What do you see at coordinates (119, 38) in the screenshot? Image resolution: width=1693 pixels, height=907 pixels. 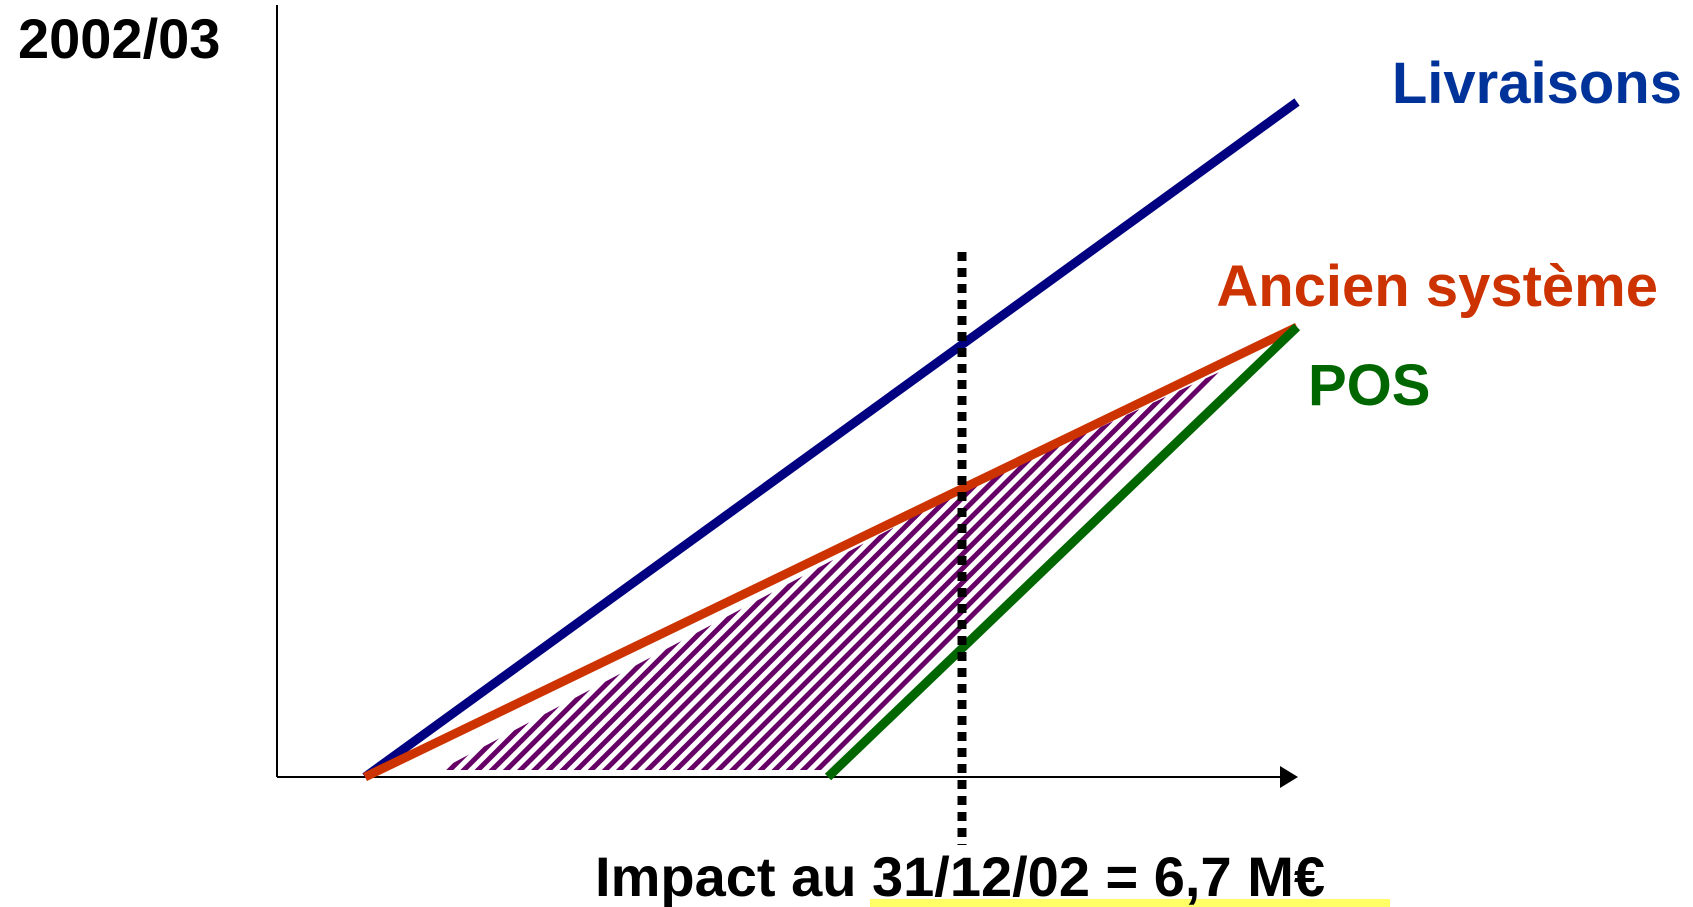 I see `chart-title: 2002/03` at bounding box center [119, 38].